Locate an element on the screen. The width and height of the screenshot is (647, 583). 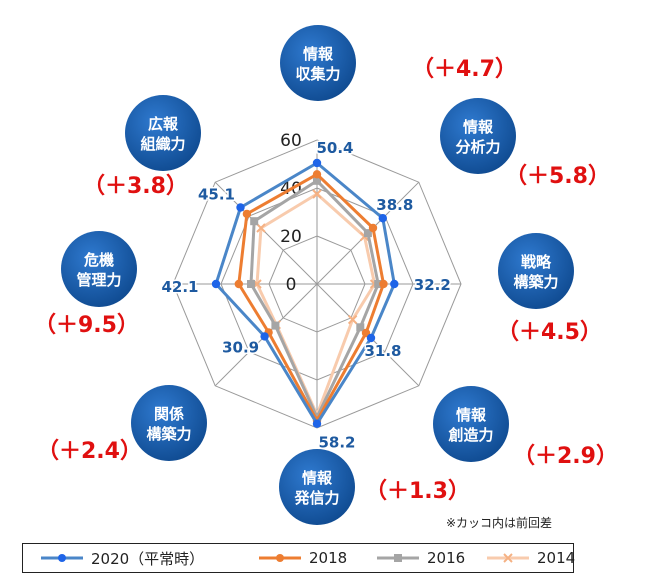
value-label: 50.4 is located at coordinates (334, 148).